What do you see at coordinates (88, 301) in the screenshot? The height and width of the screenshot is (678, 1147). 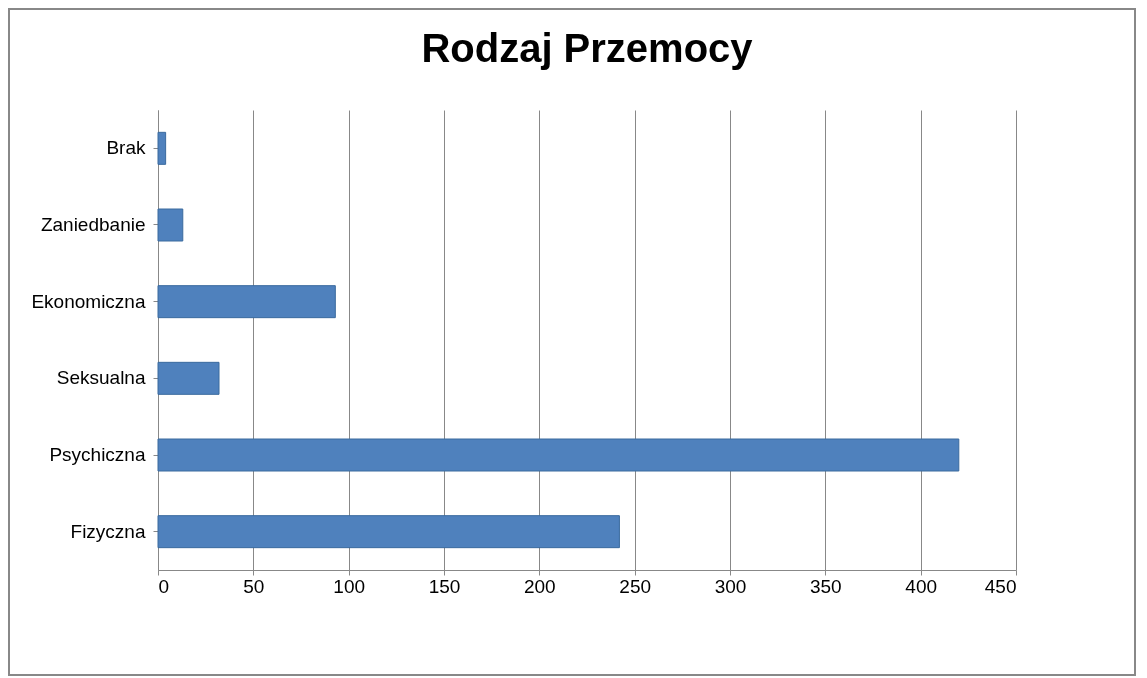 I see `y-tick-label: Ekonomiczna` at bounding box center [88, 301].